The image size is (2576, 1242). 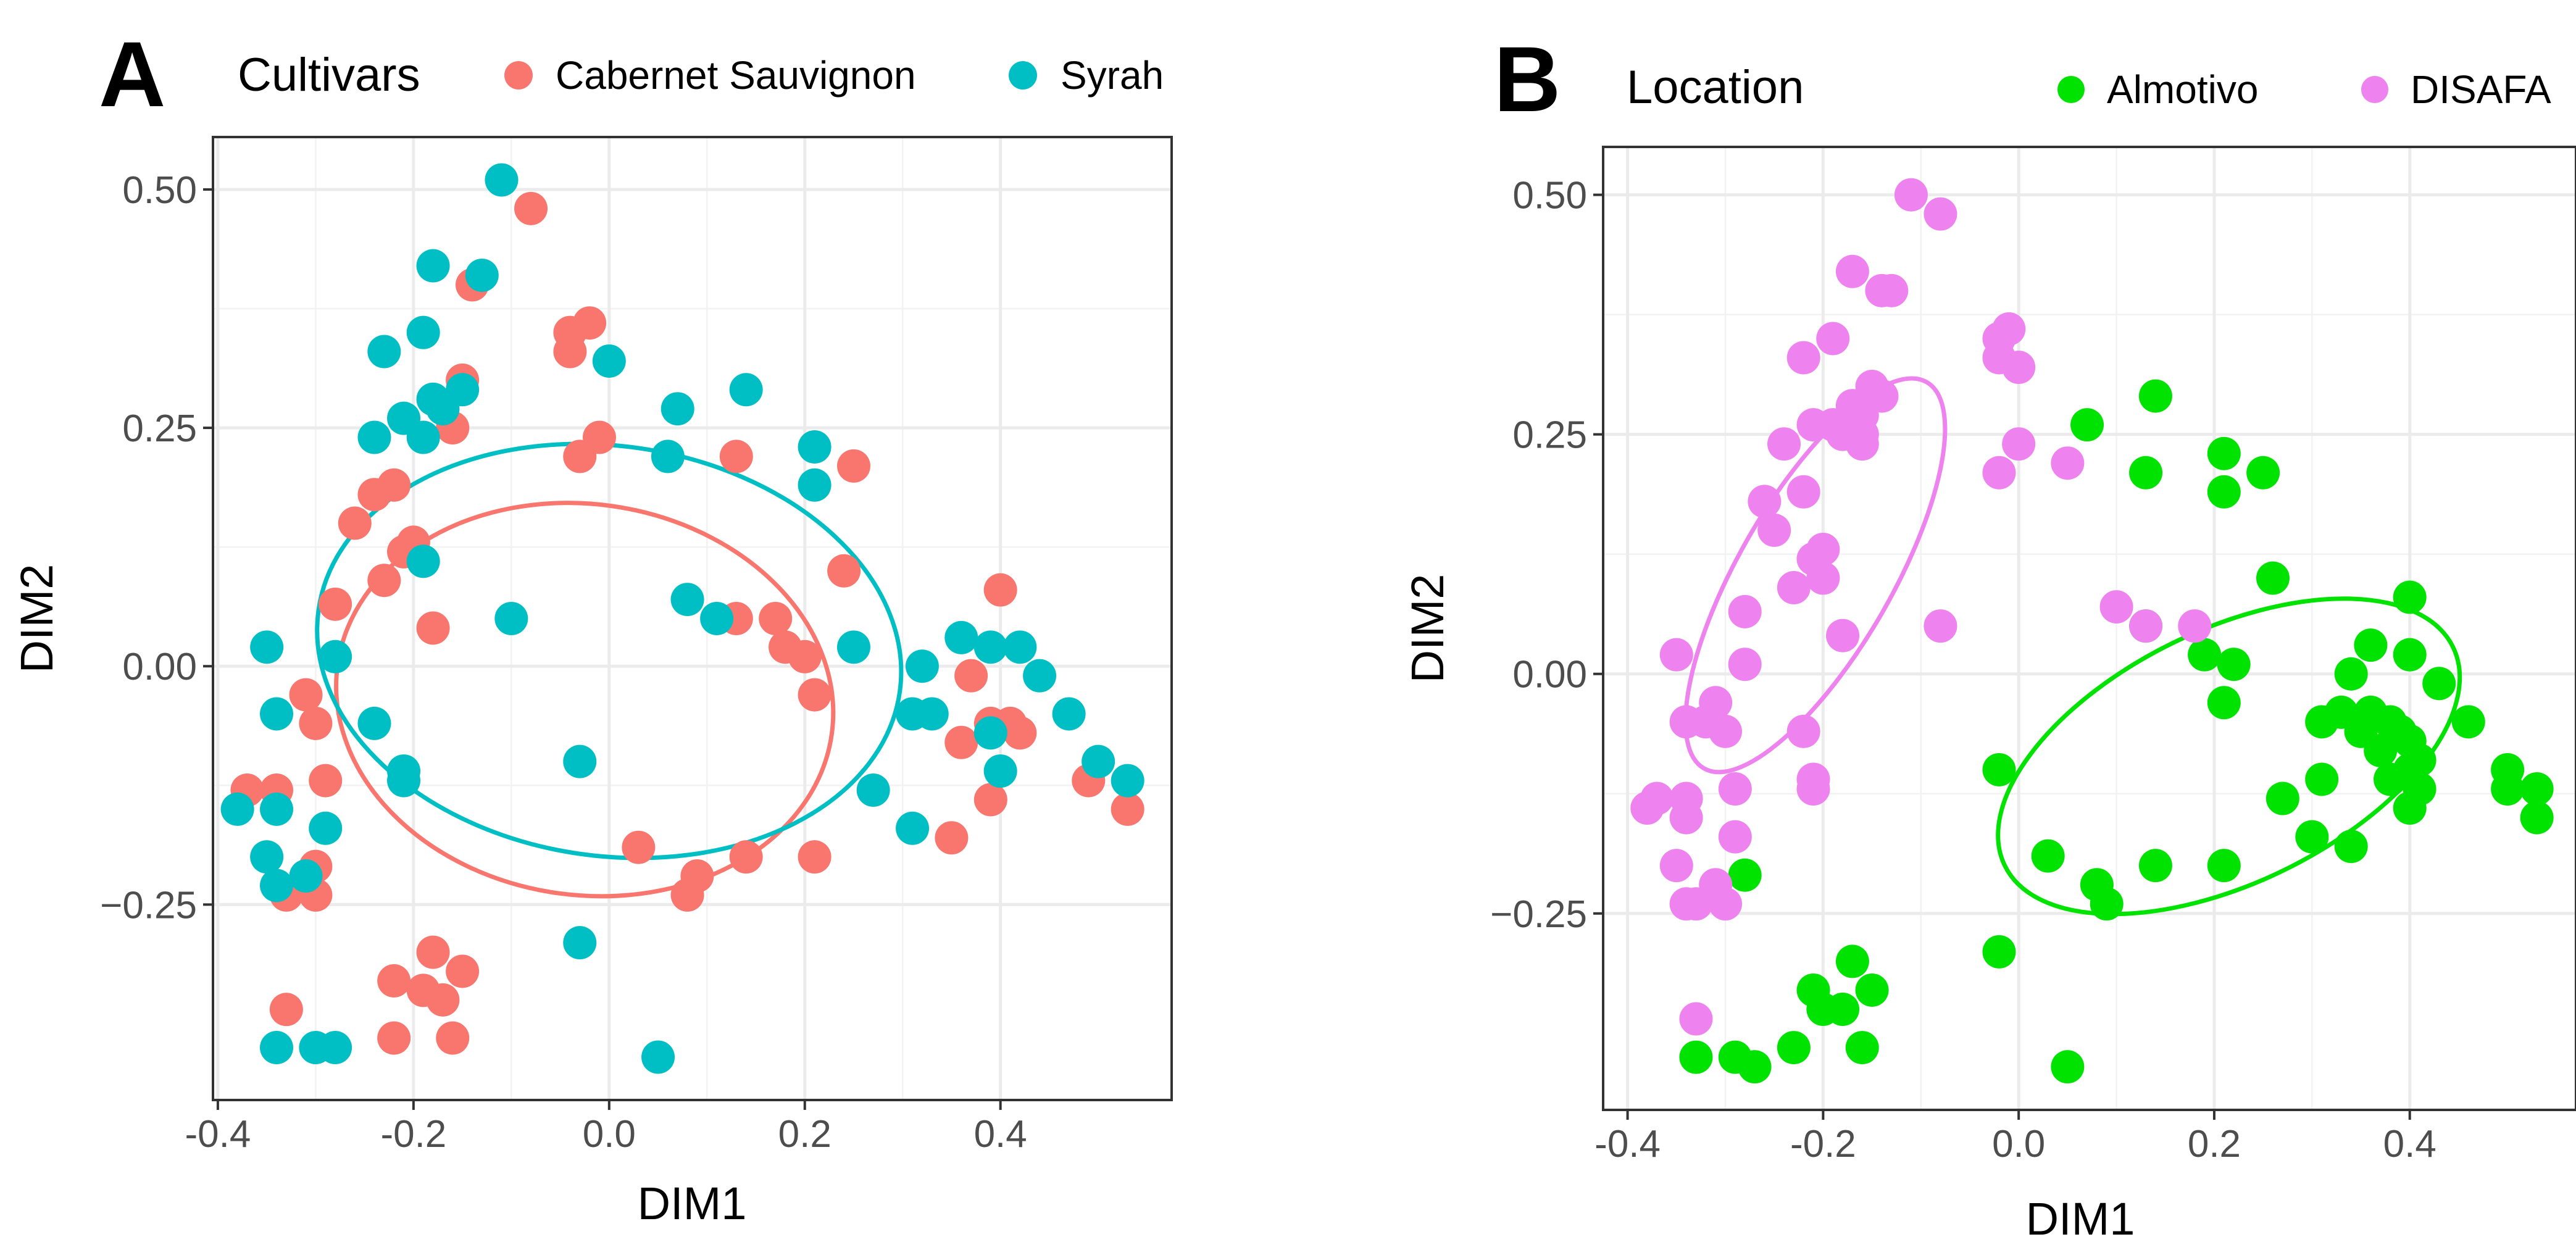 What do you see at coordinates (1549, 675) in the screenshot?
I see `y-tick-label: 0.00` at bounding box center [1549, 675].